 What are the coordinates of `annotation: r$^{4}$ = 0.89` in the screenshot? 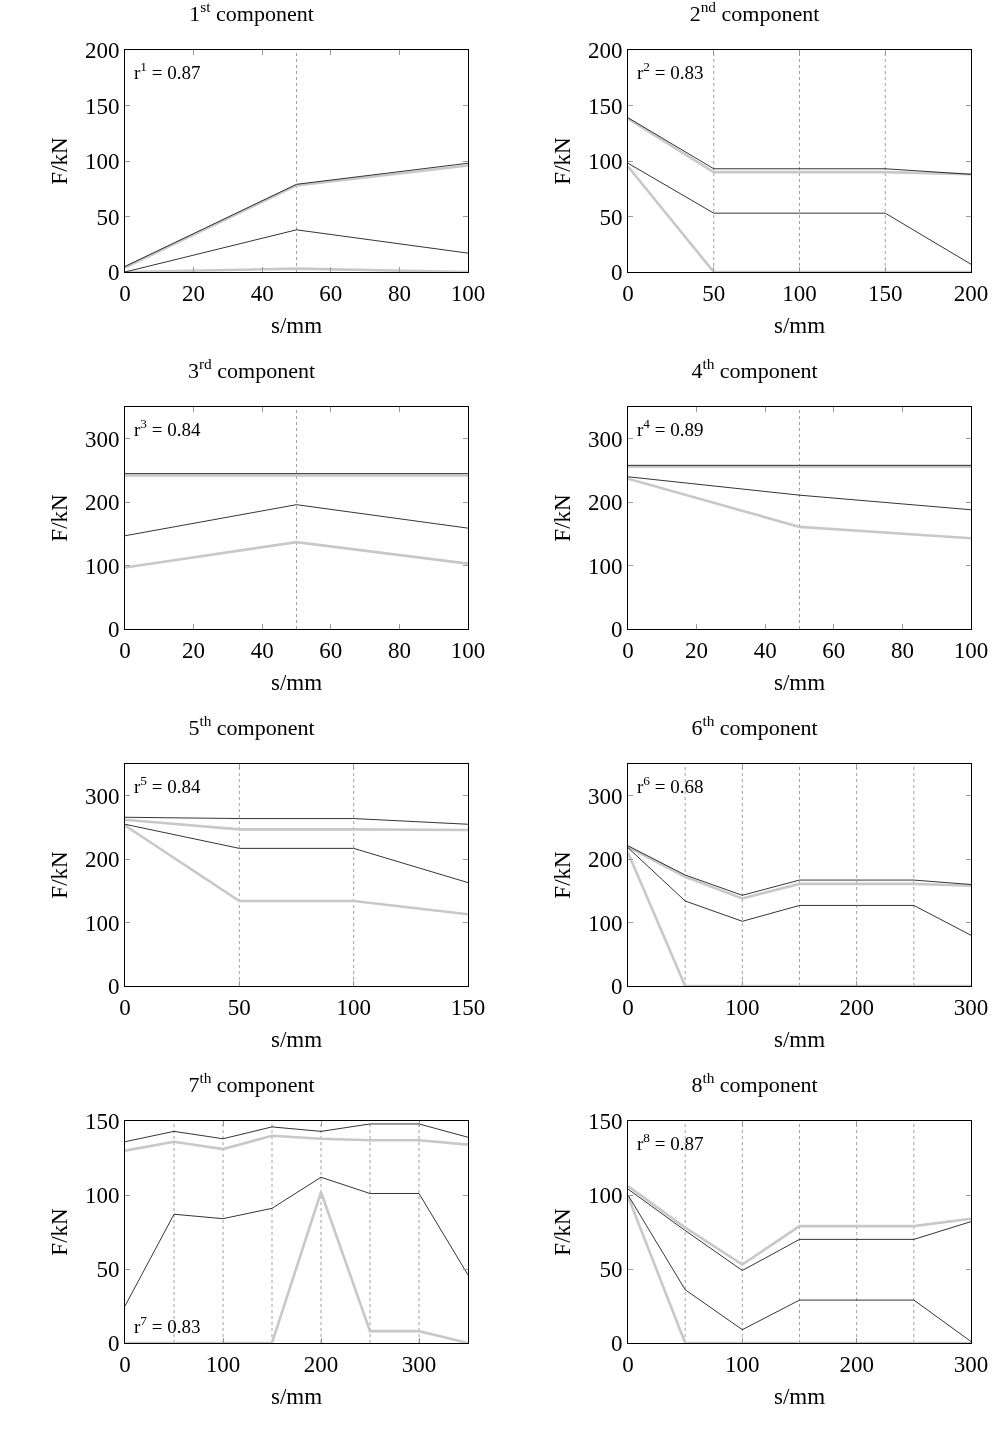 It's located at (670, 428).